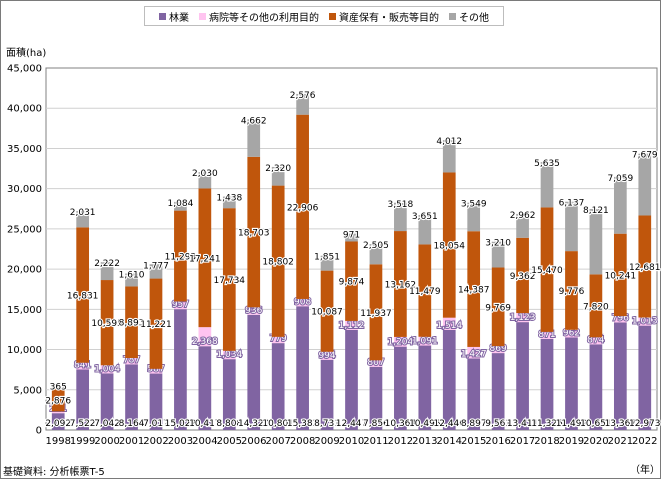  I want to click on data-label: 2,962, so click(523, 216).